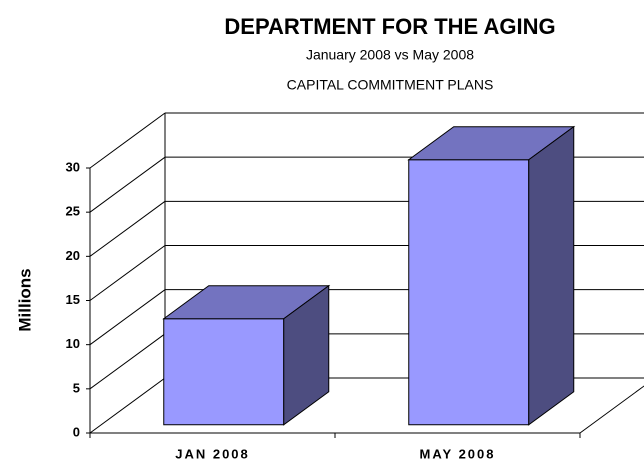  What do you see at coordinates (458, 453) in the screenshot?
I see `x-tick-label: MAY 2008` at bounding box center [458, 453].